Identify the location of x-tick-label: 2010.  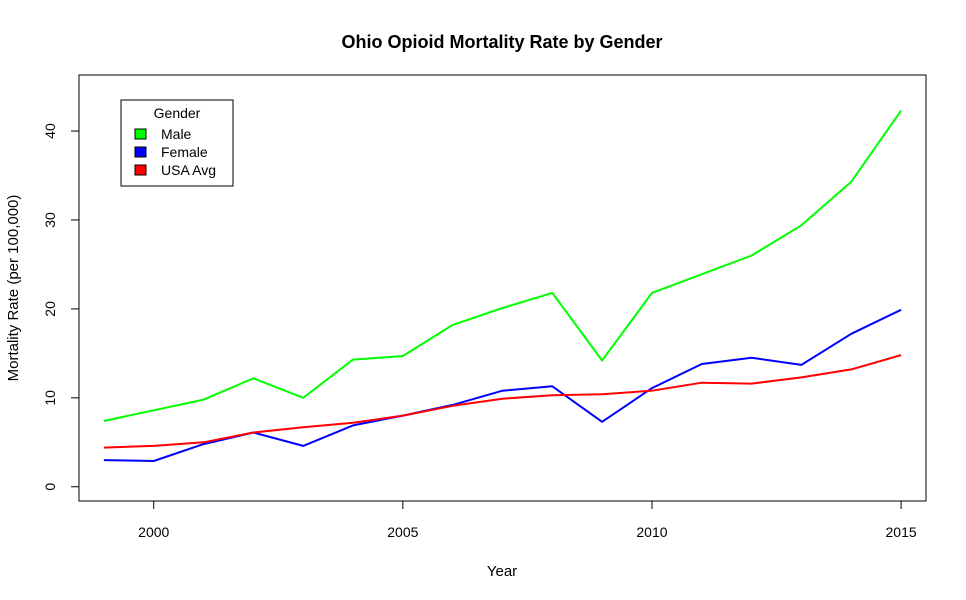
(651, 532).